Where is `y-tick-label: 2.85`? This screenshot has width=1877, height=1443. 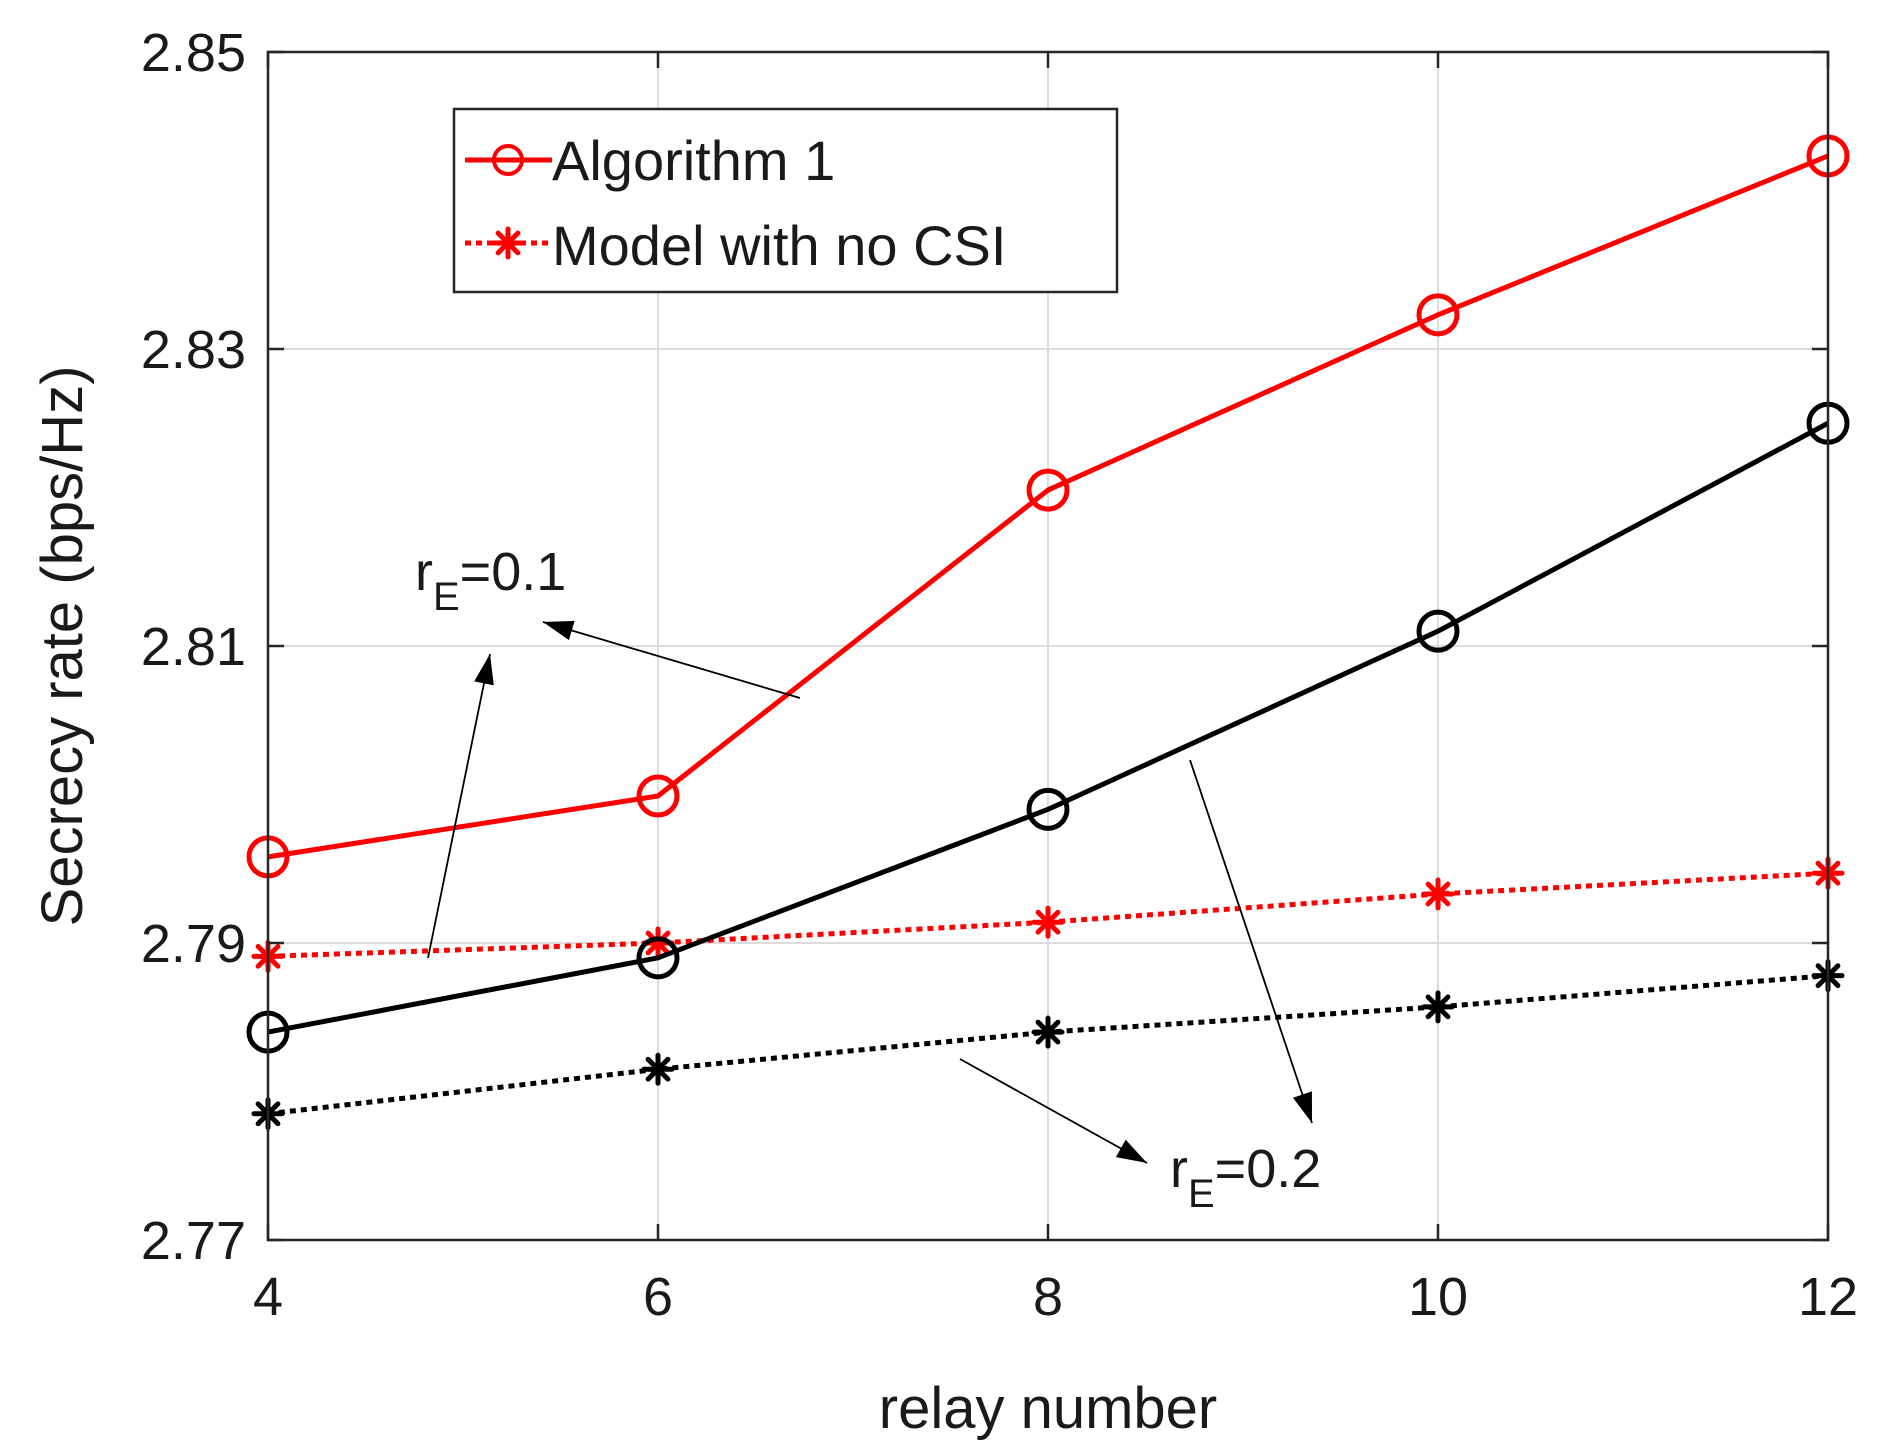
y-tick-label: 2.85 is located at coordinates (193, 53).